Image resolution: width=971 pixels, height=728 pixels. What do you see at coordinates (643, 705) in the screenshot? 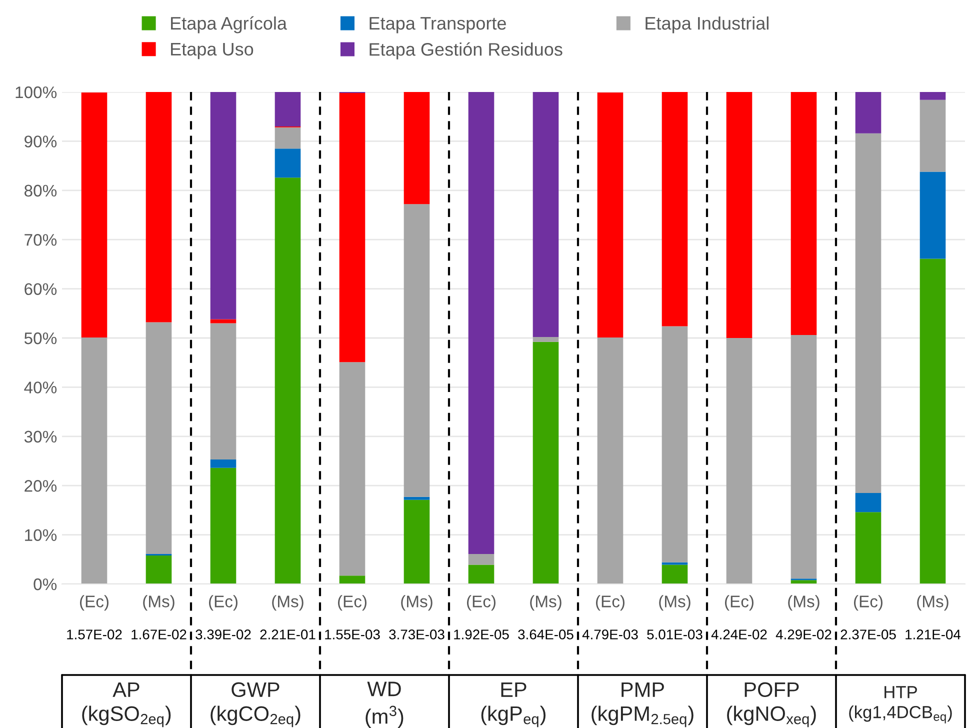
I see `text: PMP (kgPM$_{2.5eq}$)` at bounding box center [643, 705].